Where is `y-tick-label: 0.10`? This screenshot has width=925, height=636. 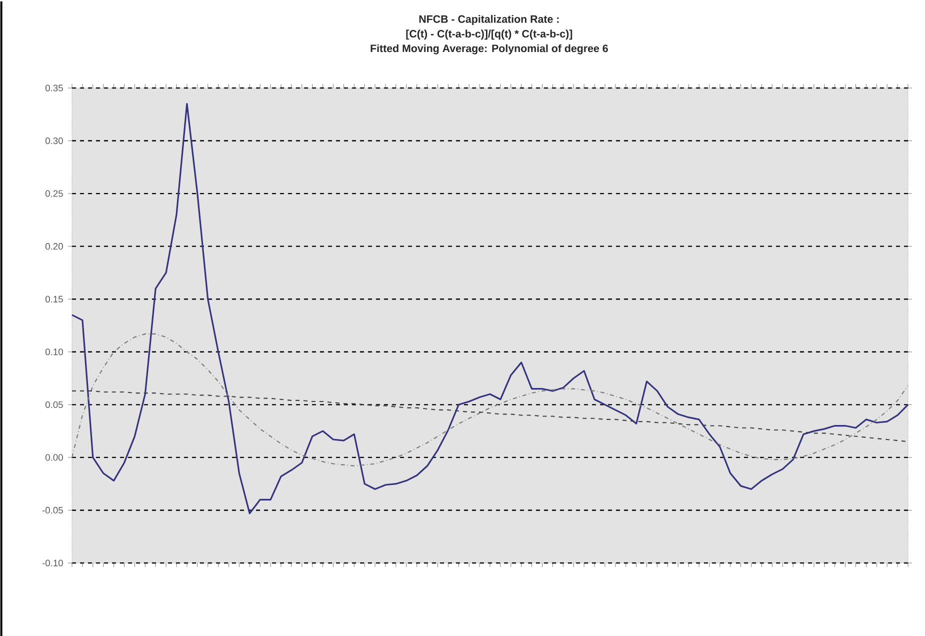 y-tick-label: 0.10 is located at coordinates (54, 352).